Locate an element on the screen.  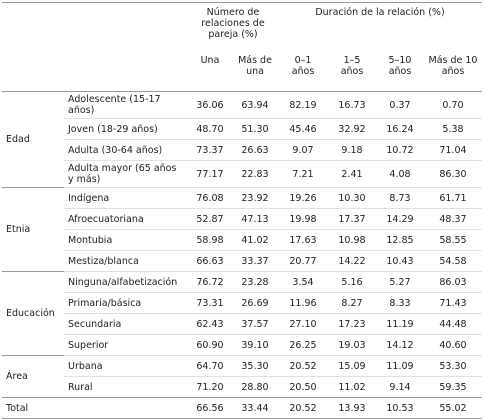
cell-value: 22.83 is located at coordinates (255, 174).